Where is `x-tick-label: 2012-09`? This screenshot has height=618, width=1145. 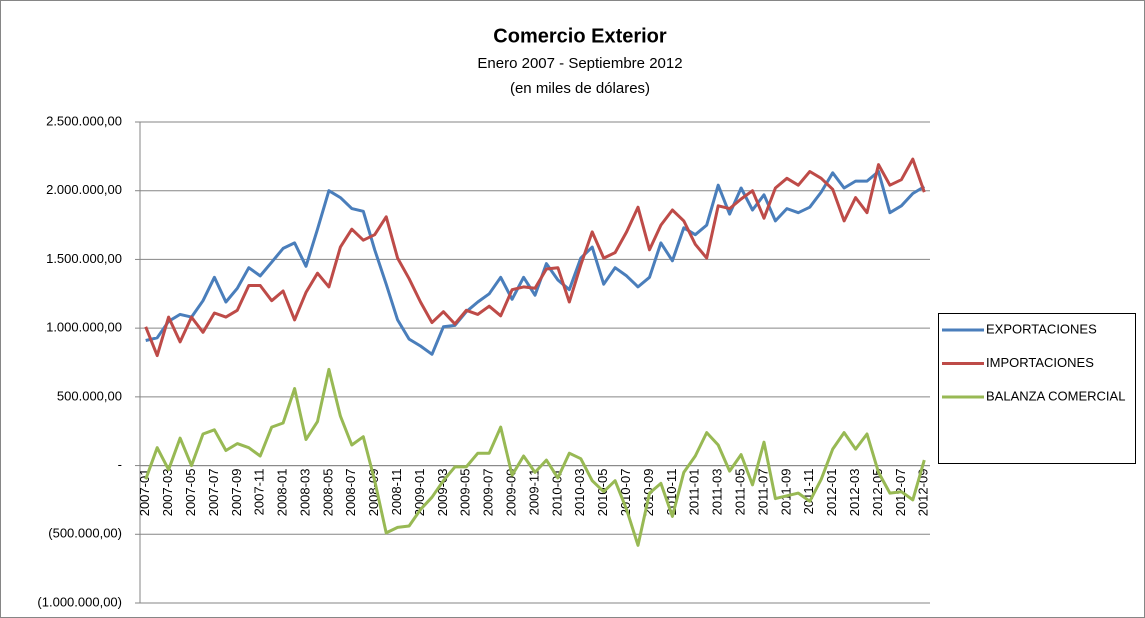 x-tick-label: 2012-09 is located at coordinates (923, 493).